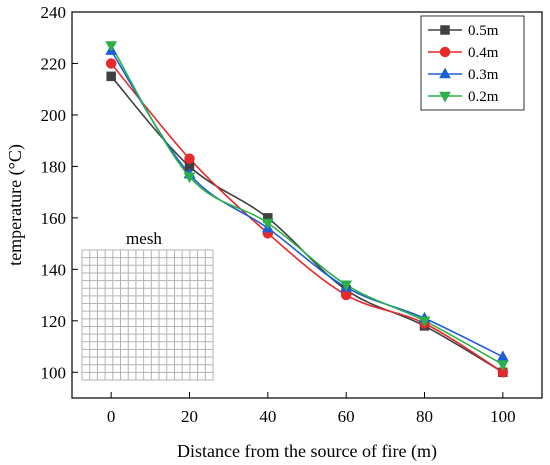 Image resolution: width=550 pixels, height=465 pixels. Describe the element at coordinates (483, 53) in the screenshot. I see `legend-label: 0.4m` at that location.